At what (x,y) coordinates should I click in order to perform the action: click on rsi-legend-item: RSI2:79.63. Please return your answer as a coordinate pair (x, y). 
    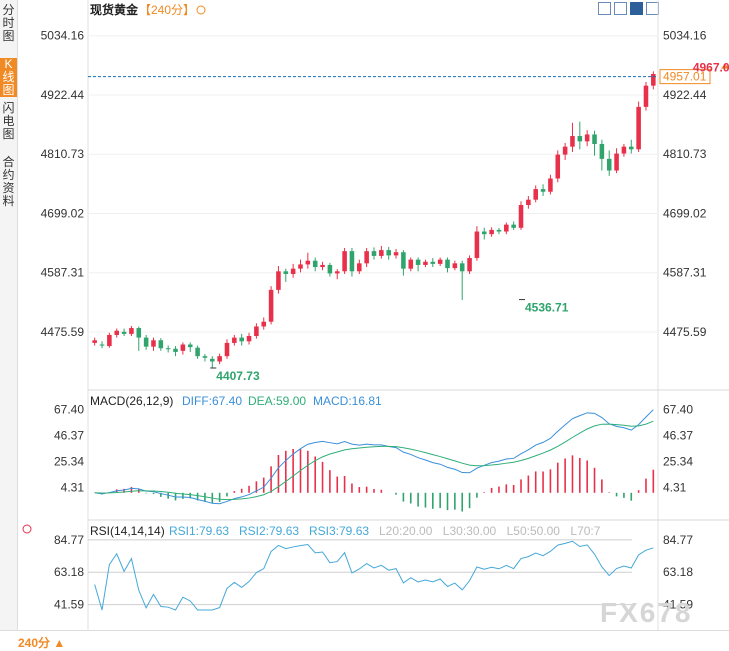
    Looking at the image, I should click on (269, 531).